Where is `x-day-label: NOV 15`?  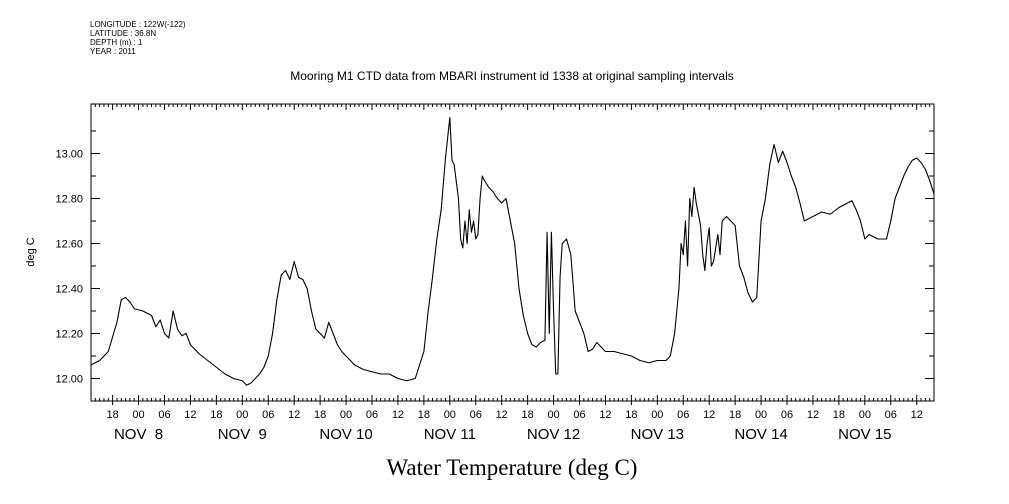 x-day-label: NOV 15 is located at coordinates (864, 434).